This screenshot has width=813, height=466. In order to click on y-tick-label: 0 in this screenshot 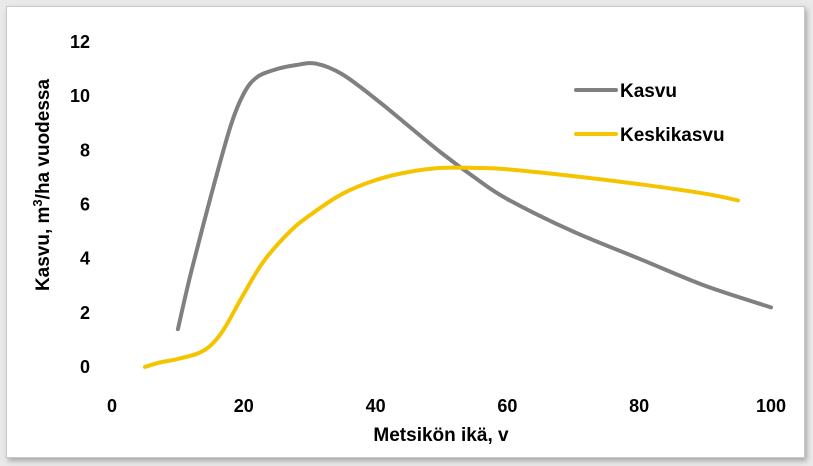, I will do `click(85, 367)`.